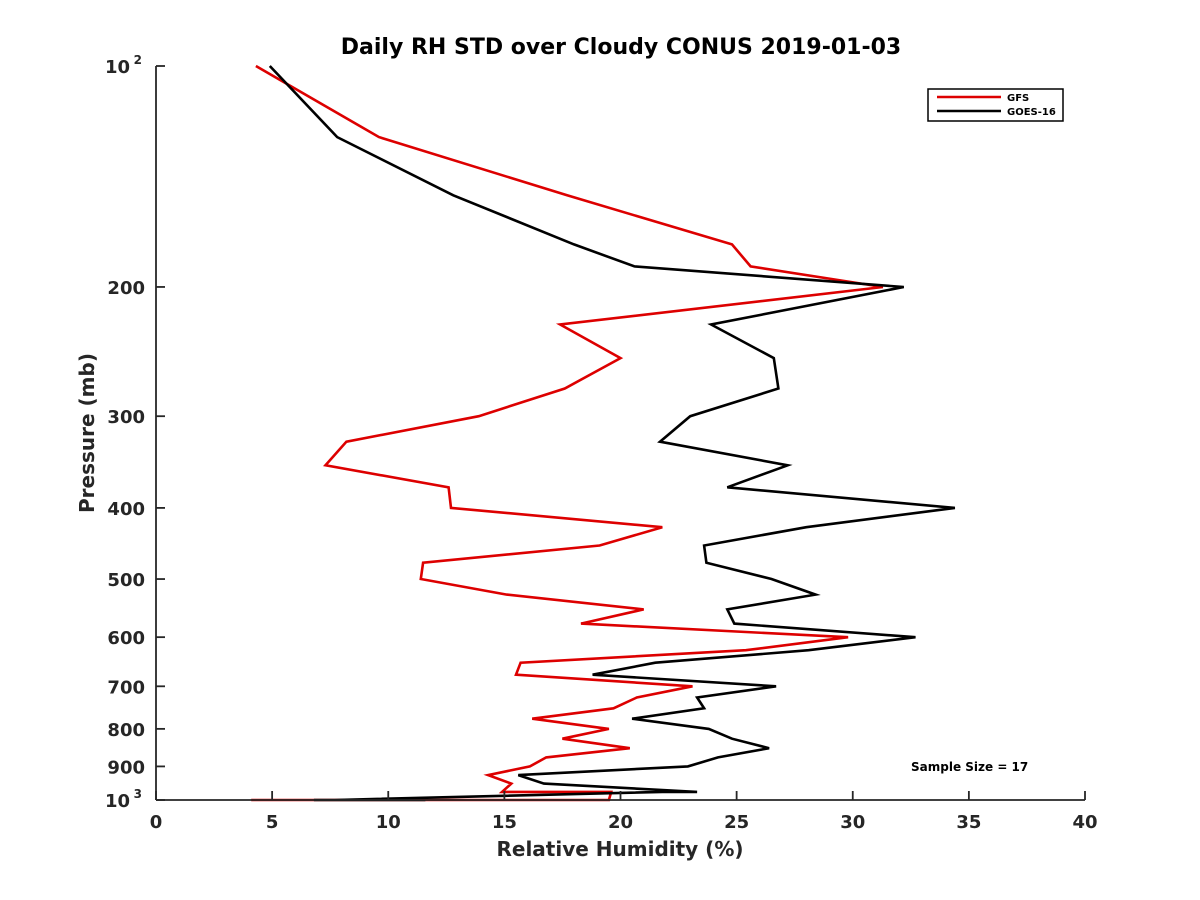 The width and height of the screenshot is (1200, 900). What do you see at coordinates (736, 822) in the screenshot?
I see `x-tick-label: 25` at bounding box center [736, 822].